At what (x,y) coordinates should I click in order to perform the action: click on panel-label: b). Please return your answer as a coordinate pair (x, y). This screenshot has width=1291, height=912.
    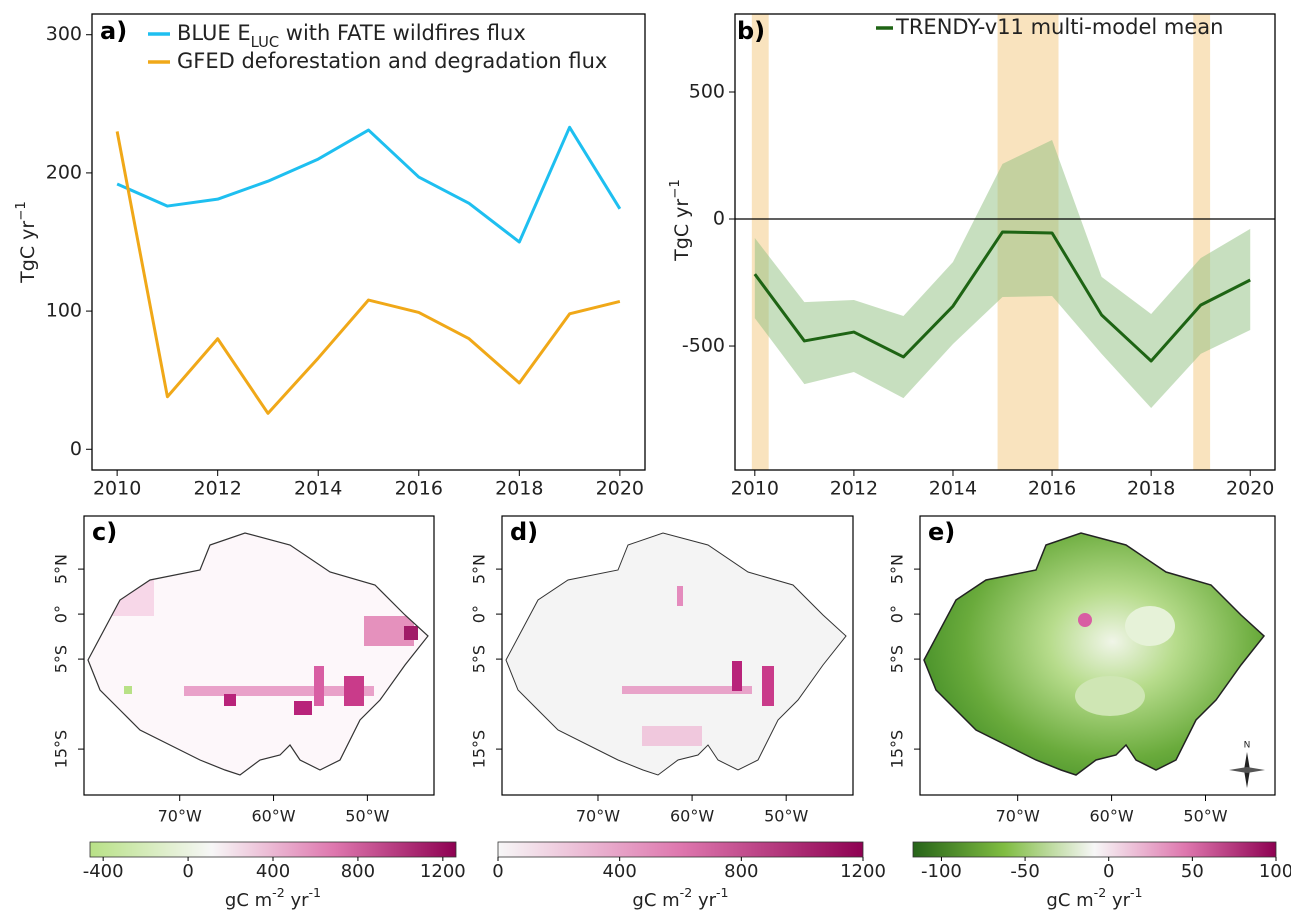
    Looking at the image, I should click on (751, 31).